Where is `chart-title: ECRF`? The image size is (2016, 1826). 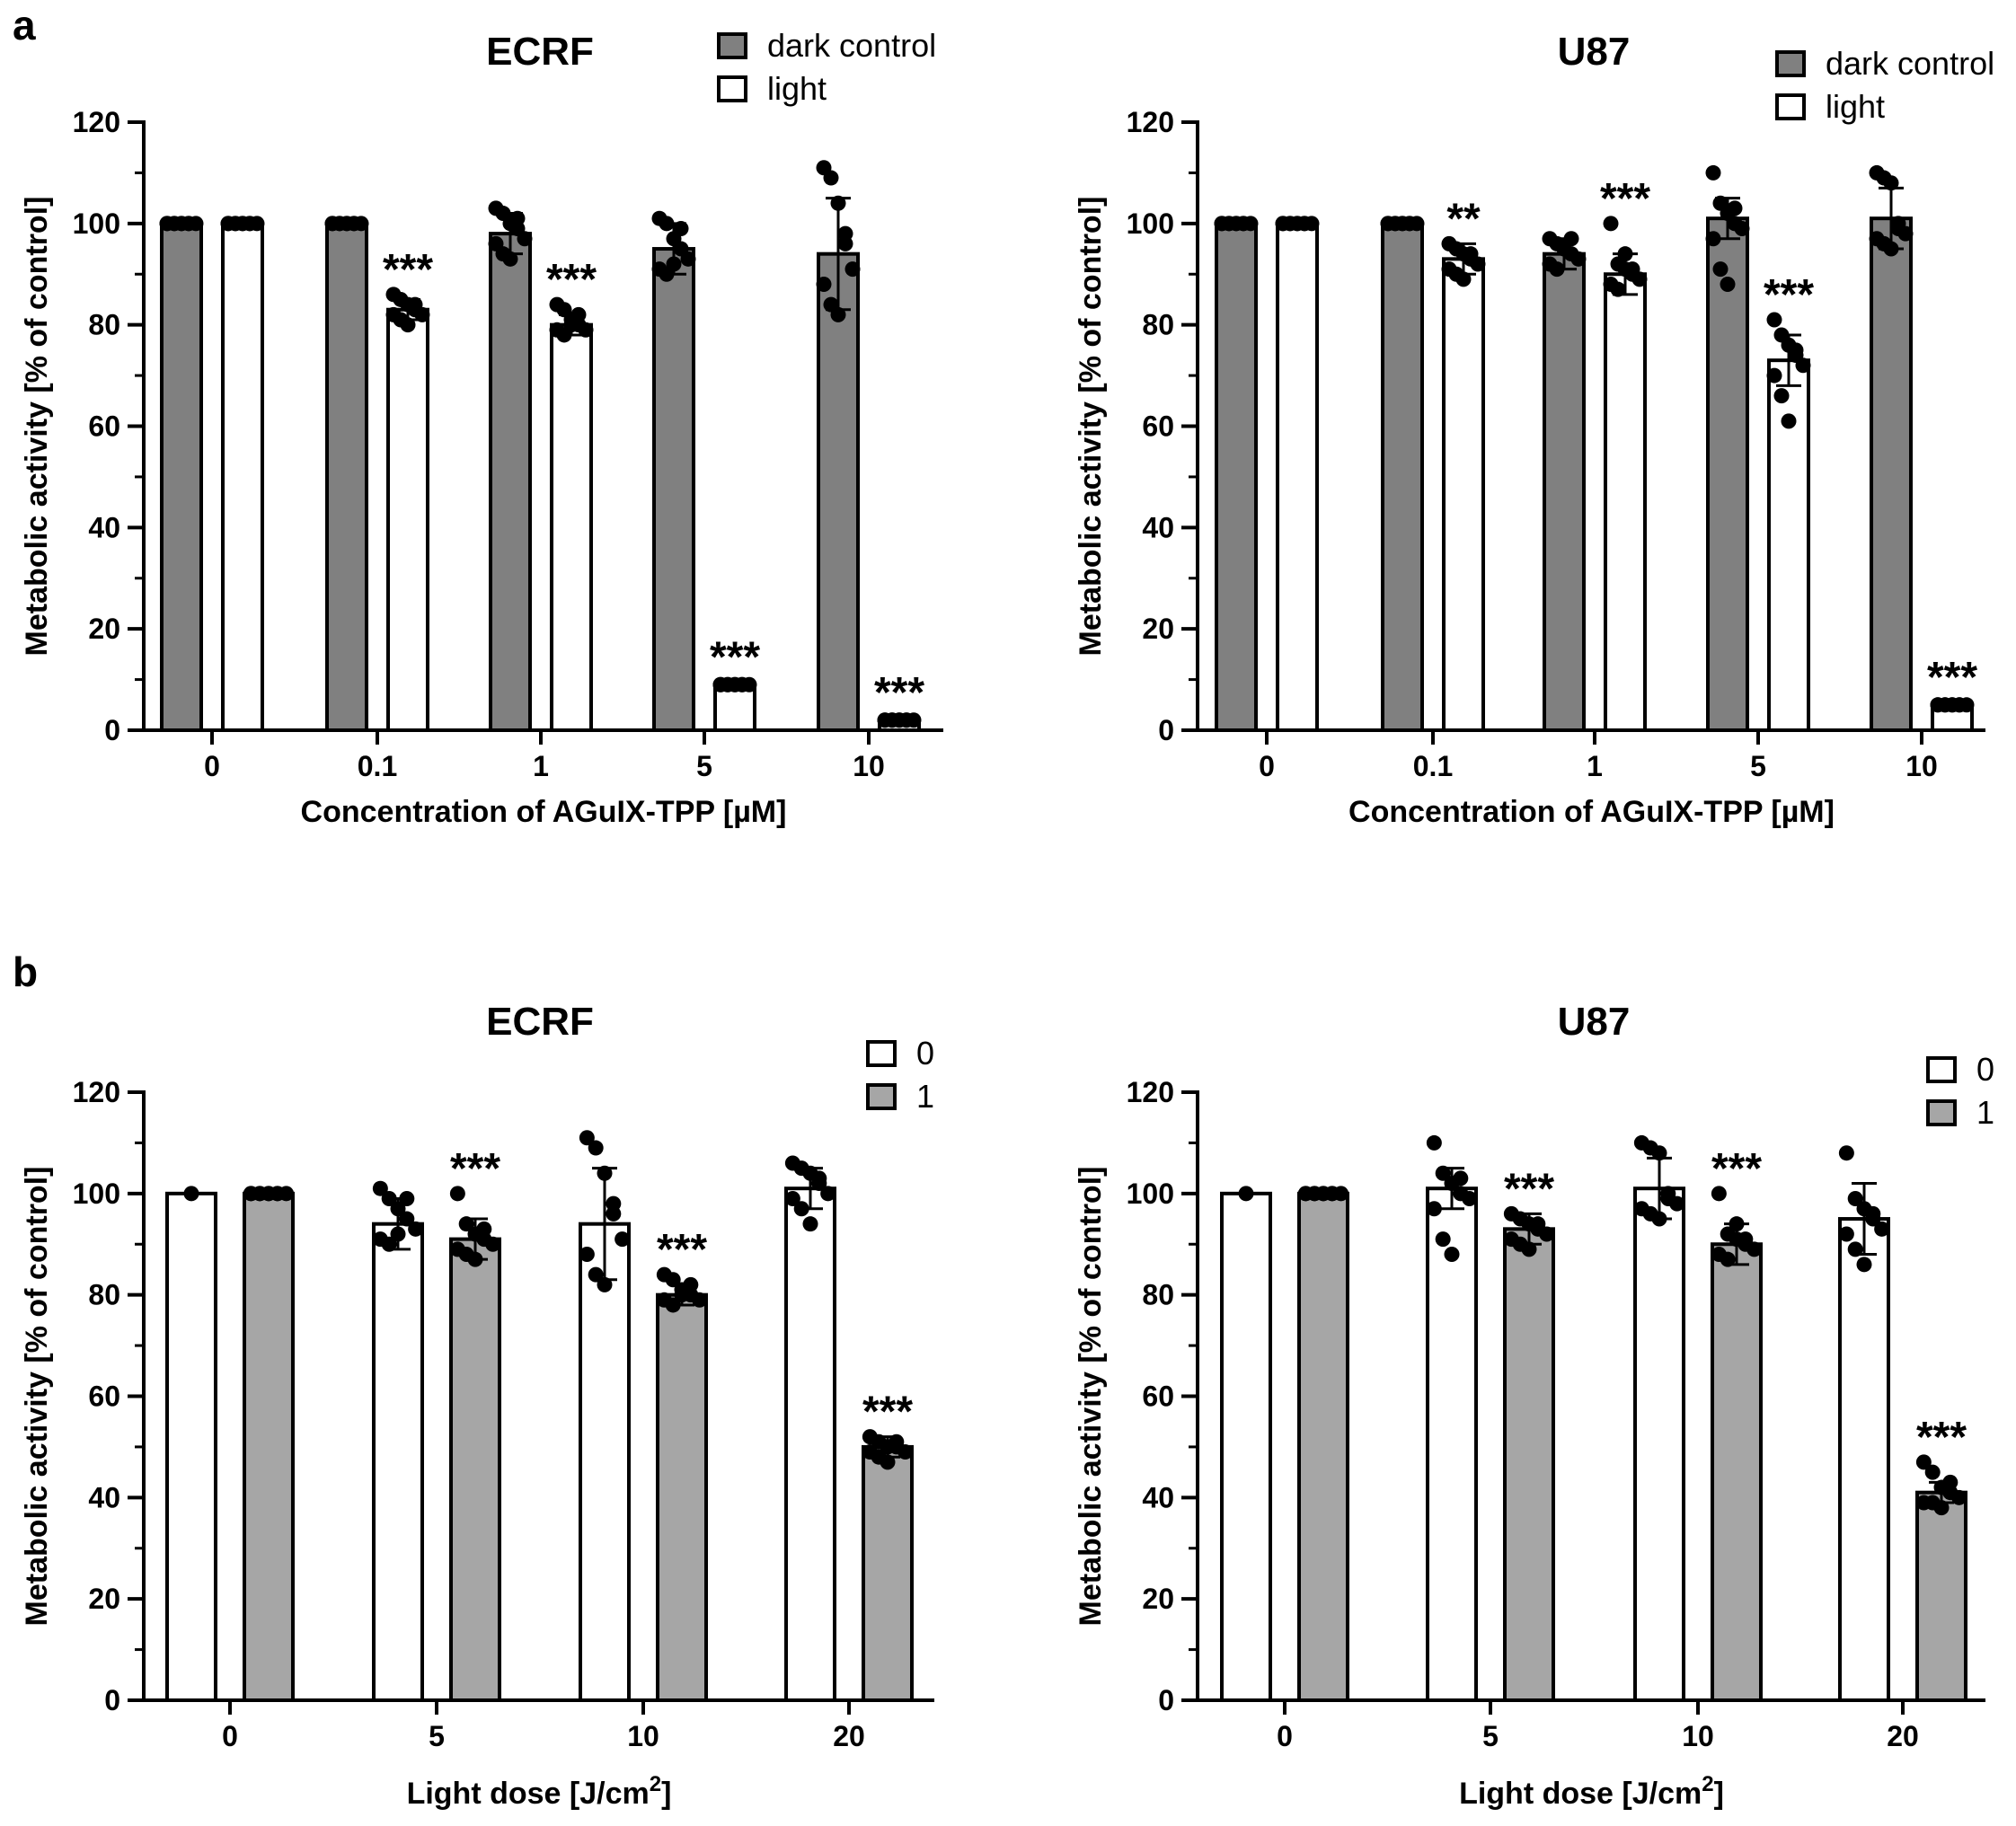
chart-title: ECRF is located at coordinates (540, 52).